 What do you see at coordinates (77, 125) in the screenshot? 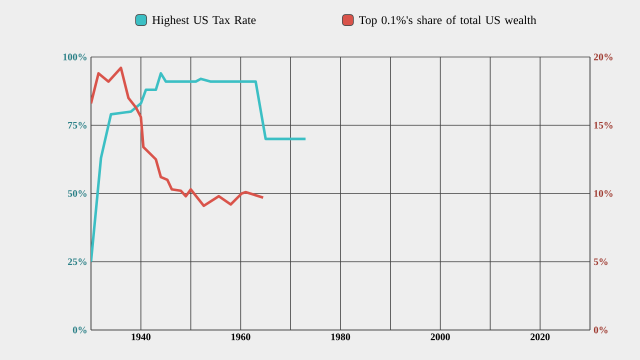
I see `y-tick-label: 75%` at bounding box center [77, 125].